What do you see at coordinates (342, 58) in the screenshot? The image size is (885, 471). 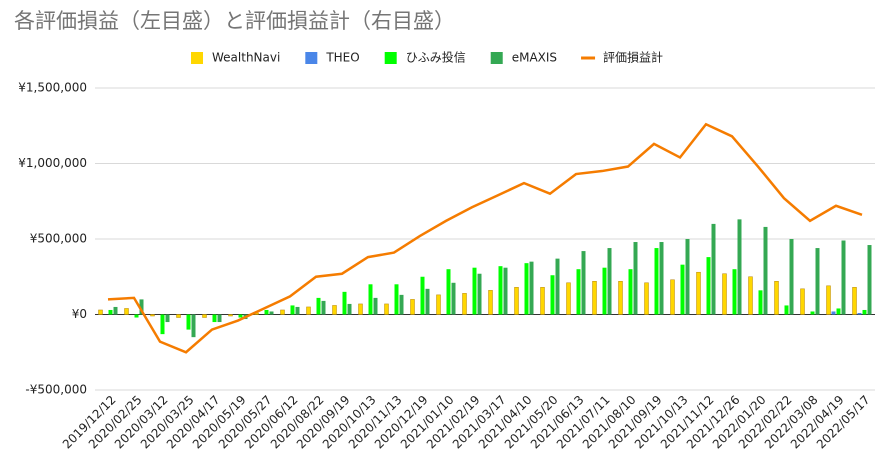 I see `legend-label: THEO` at bounding box center [342, 58].